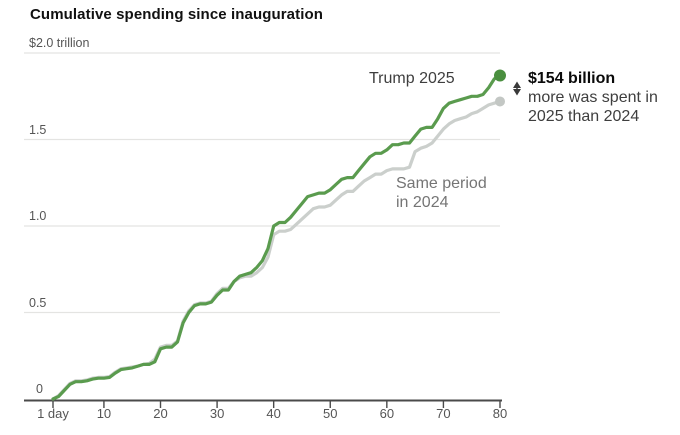 Image resolution: width=680 pixels, height=435 pixels. I want to click on end-dot-trump-2025, so click(500, 75).